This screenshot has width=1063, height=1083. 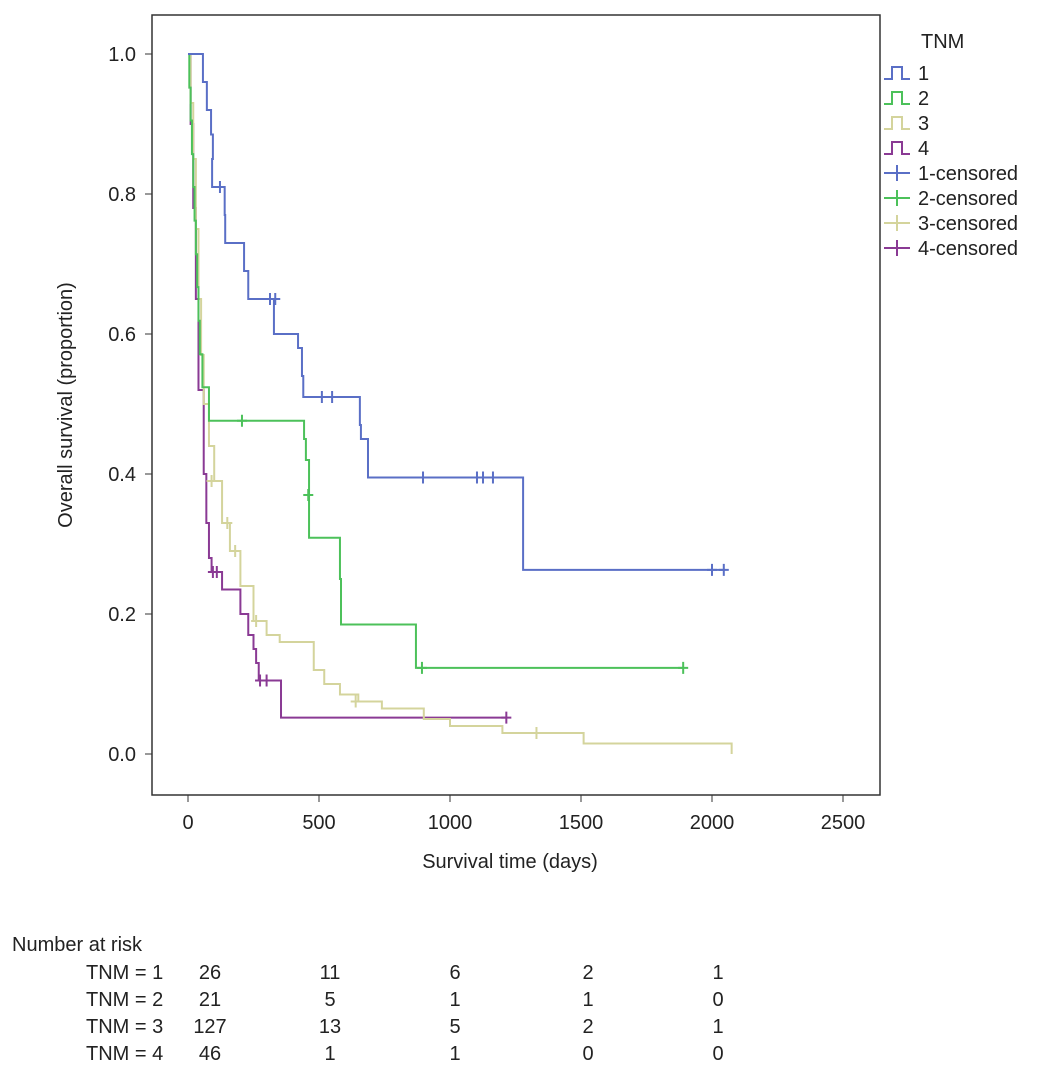 What do you see at coordinates (510, 862) in the screenshot?
I see `x-axis-label: Survival time (days)` at bounding box center [510, 862].